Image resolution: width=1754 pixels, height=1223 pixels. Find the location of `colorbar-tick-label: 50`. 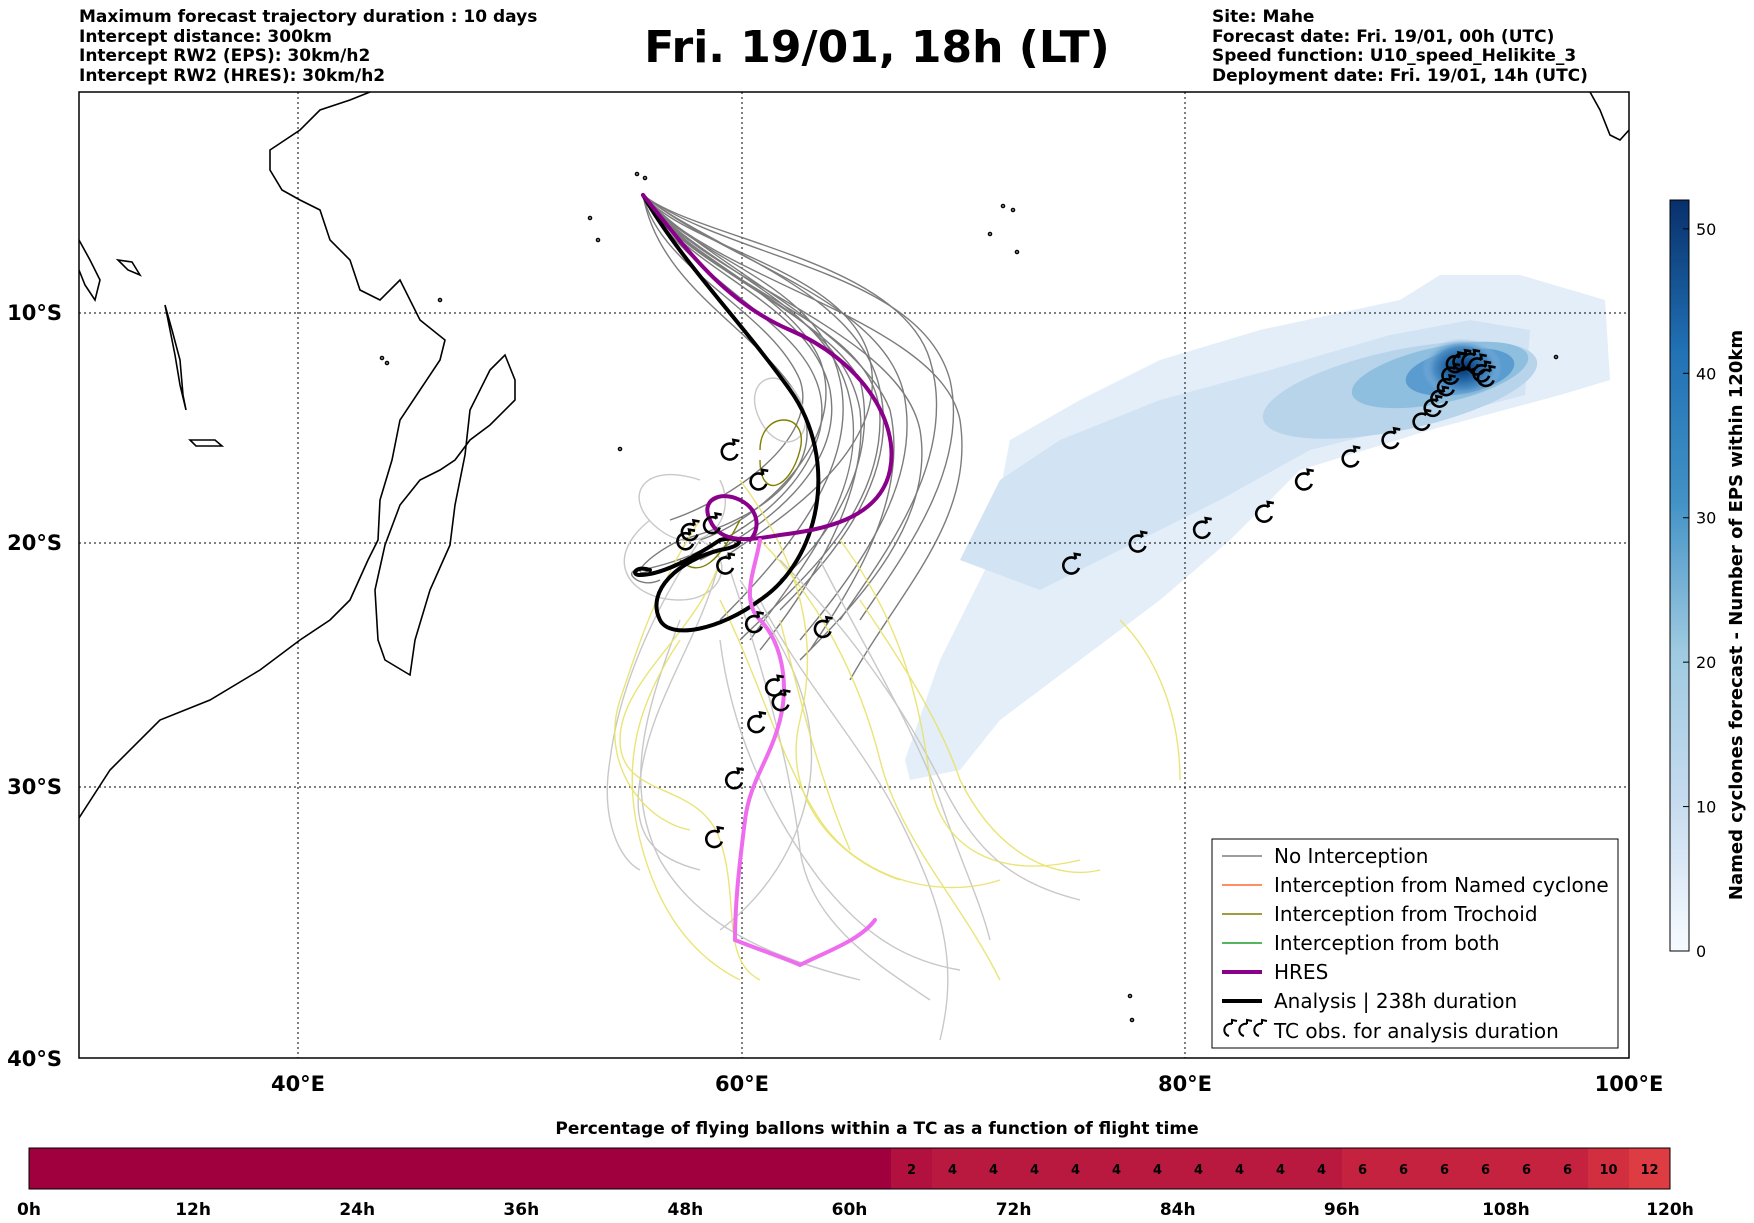

colorbar-tick-label: 50 is located at coordinates (1706, 229).